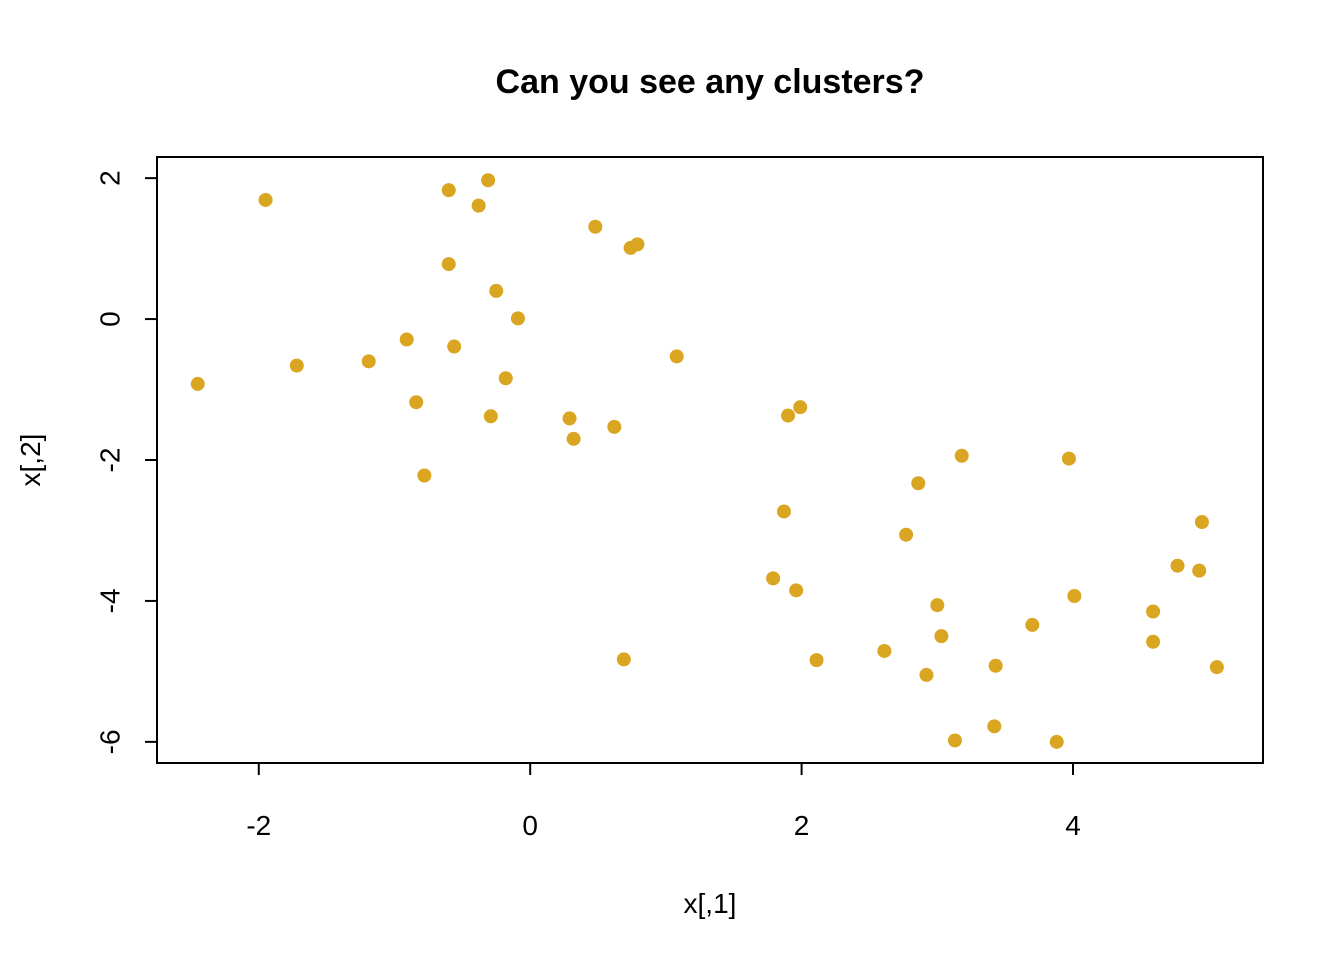 The height and width of the screenshot is (960, 1344). I want to click on y-tick-label: -6, so click(110, 741).